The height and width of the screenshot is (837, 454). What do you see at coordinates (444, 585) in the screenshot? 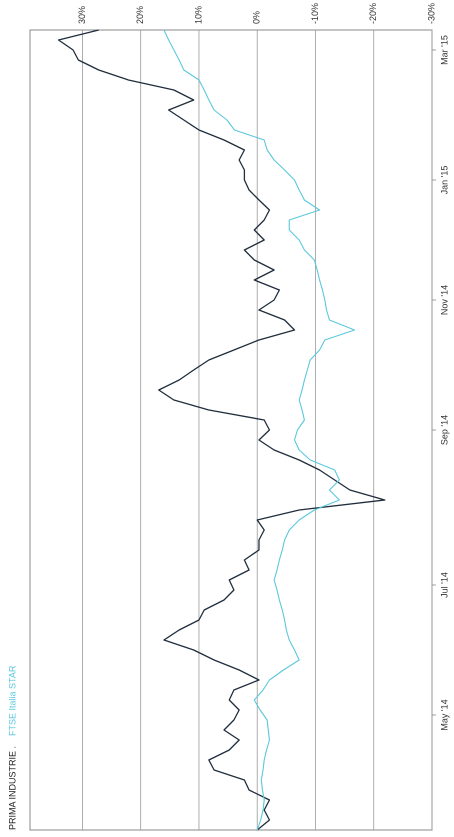
I see `x-tick-label: Jul '14` at bounding box center [444, 585].